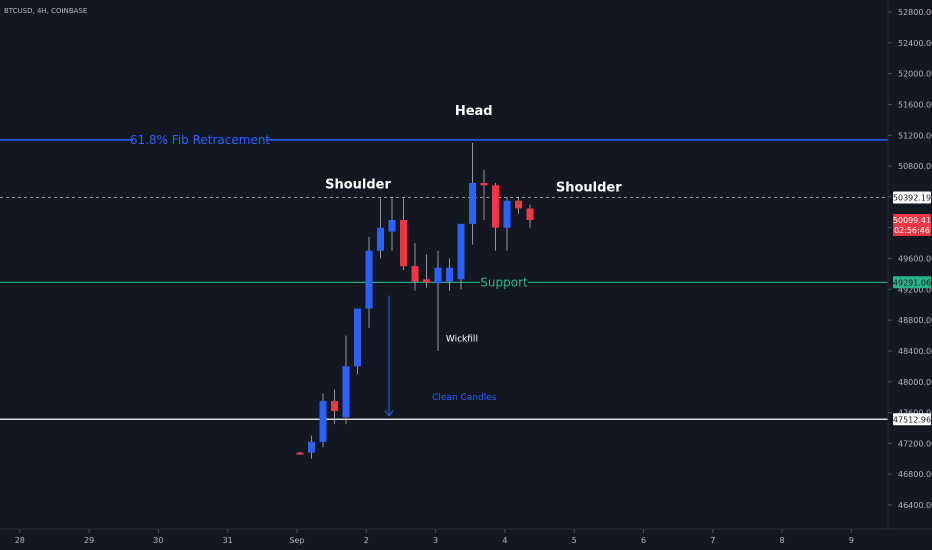 The height and width of the screenshot is (550, 932). I want to click on y-tick-label: 52800.00, so click(915, 12).